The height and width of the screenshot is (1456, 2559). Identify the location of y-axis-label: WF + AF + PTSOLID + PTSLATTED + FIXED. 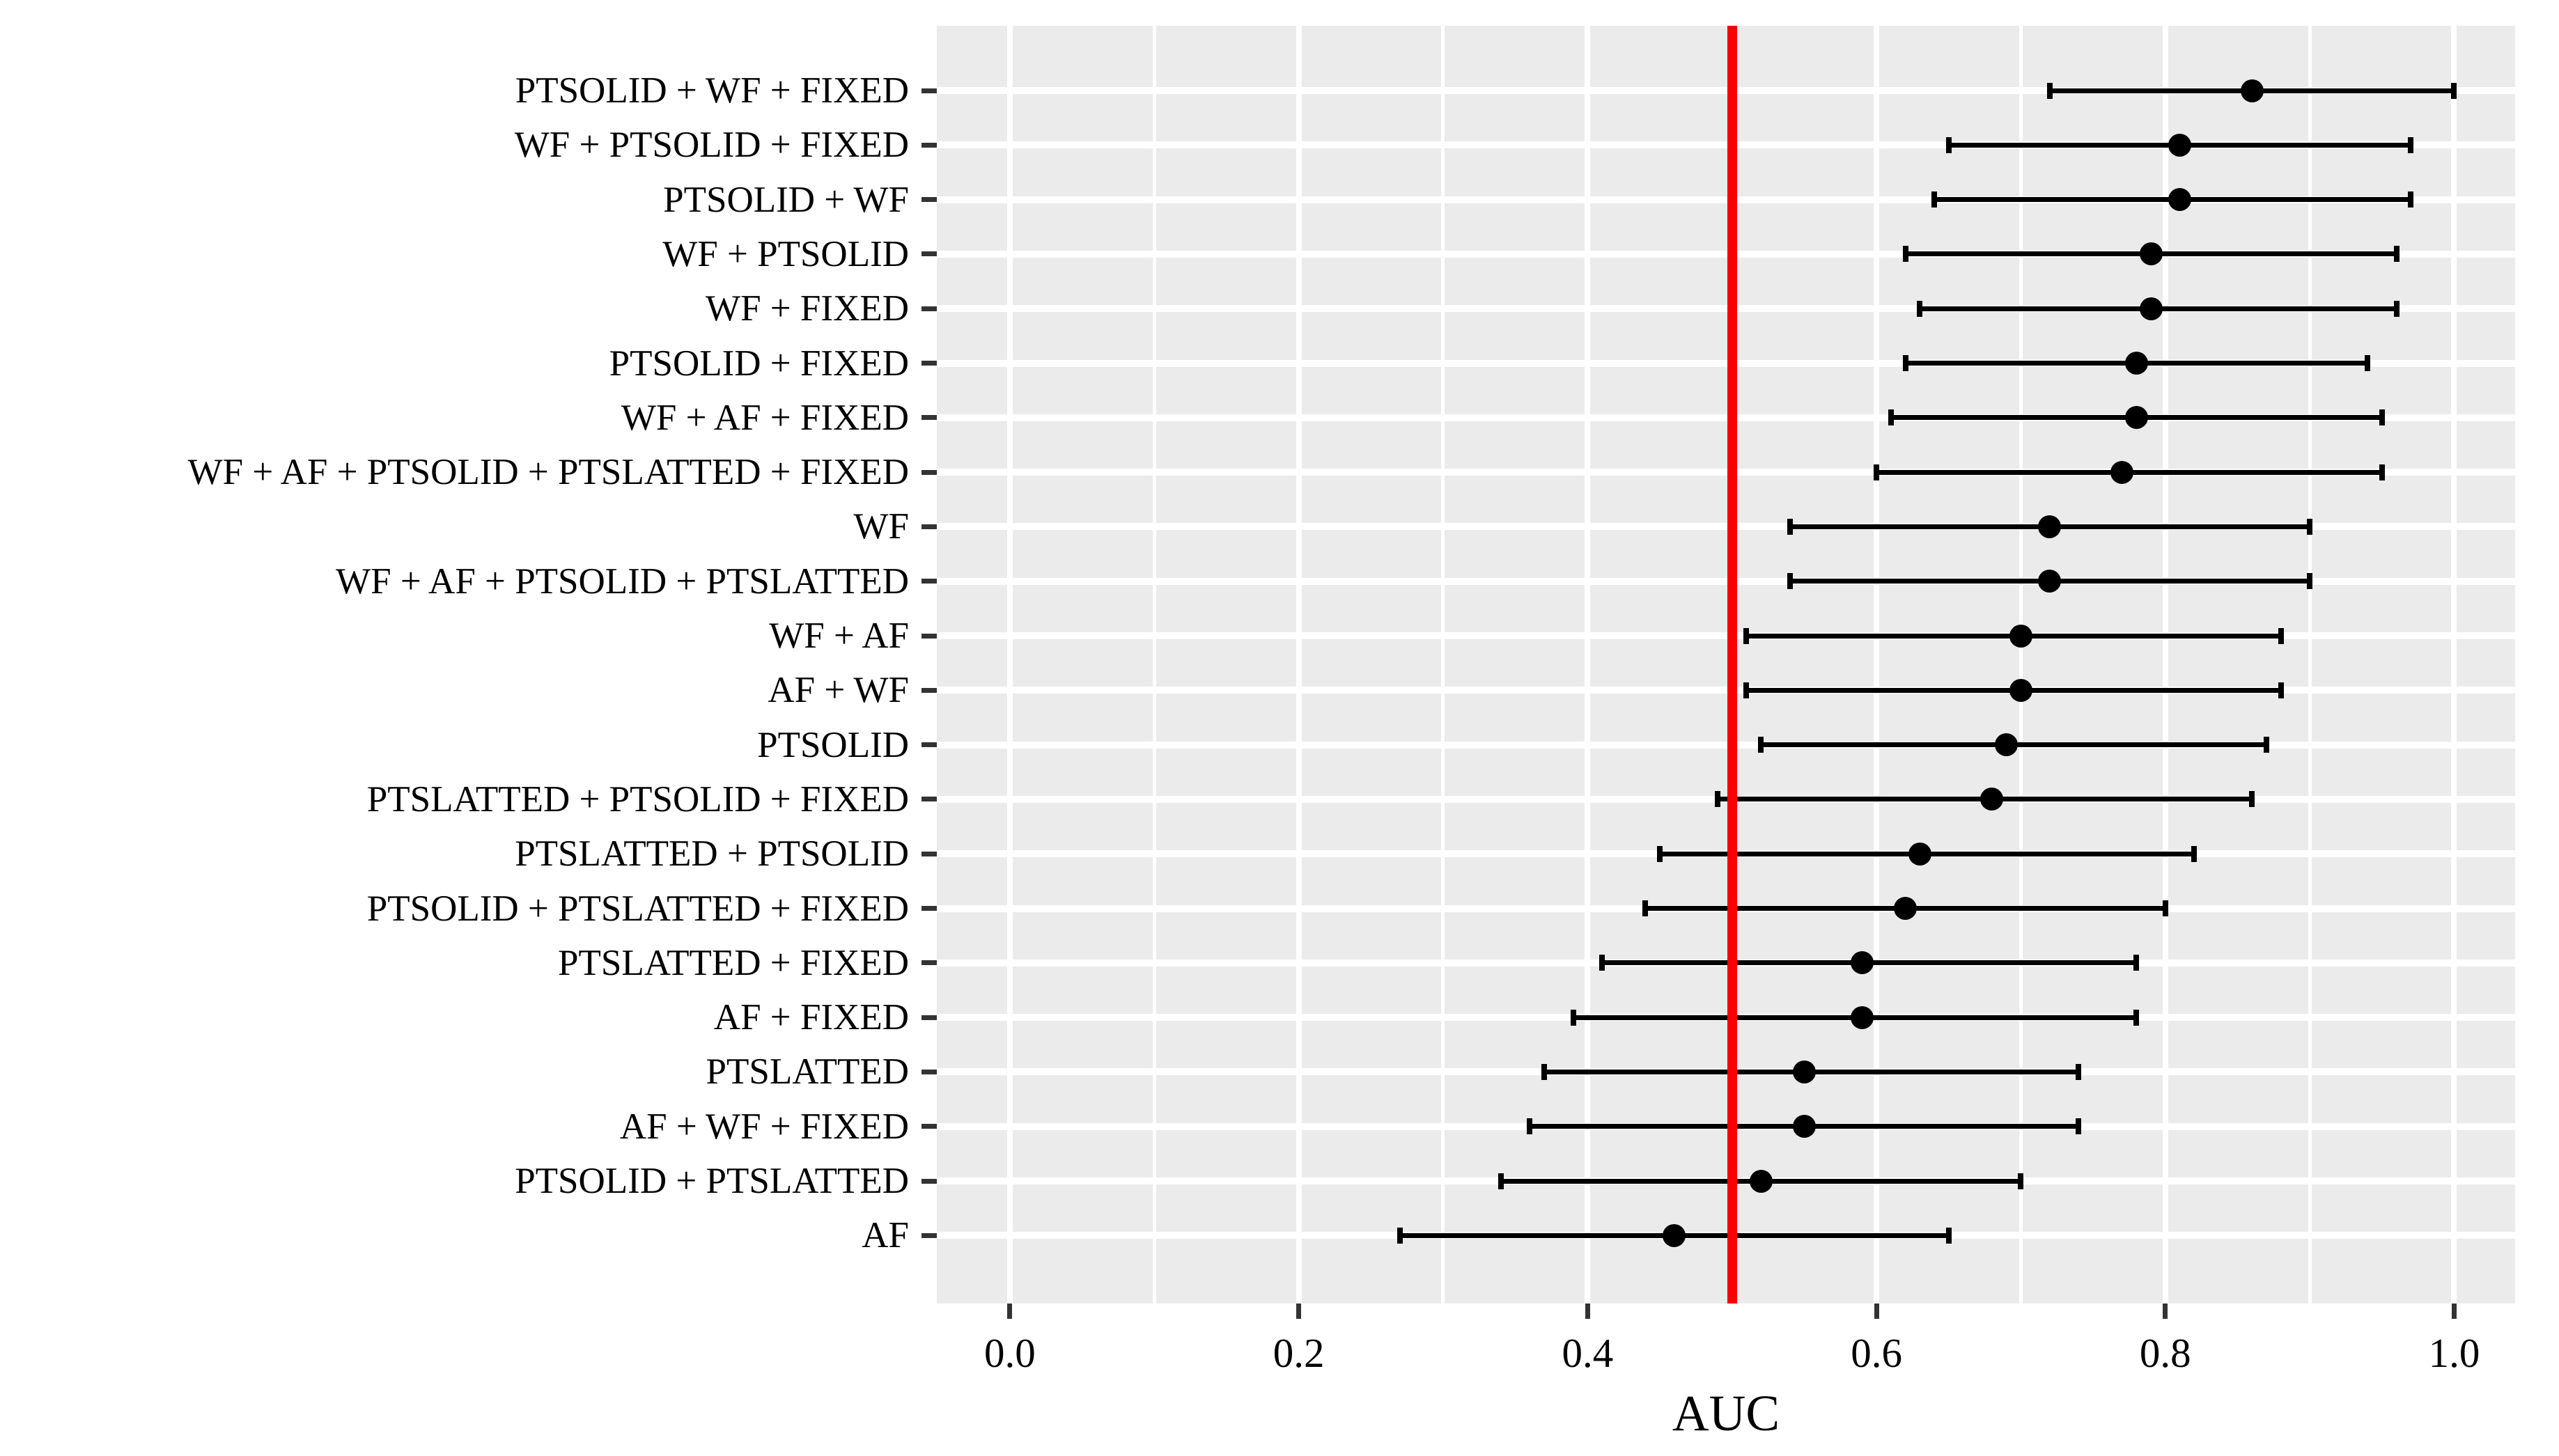
(548, 472).